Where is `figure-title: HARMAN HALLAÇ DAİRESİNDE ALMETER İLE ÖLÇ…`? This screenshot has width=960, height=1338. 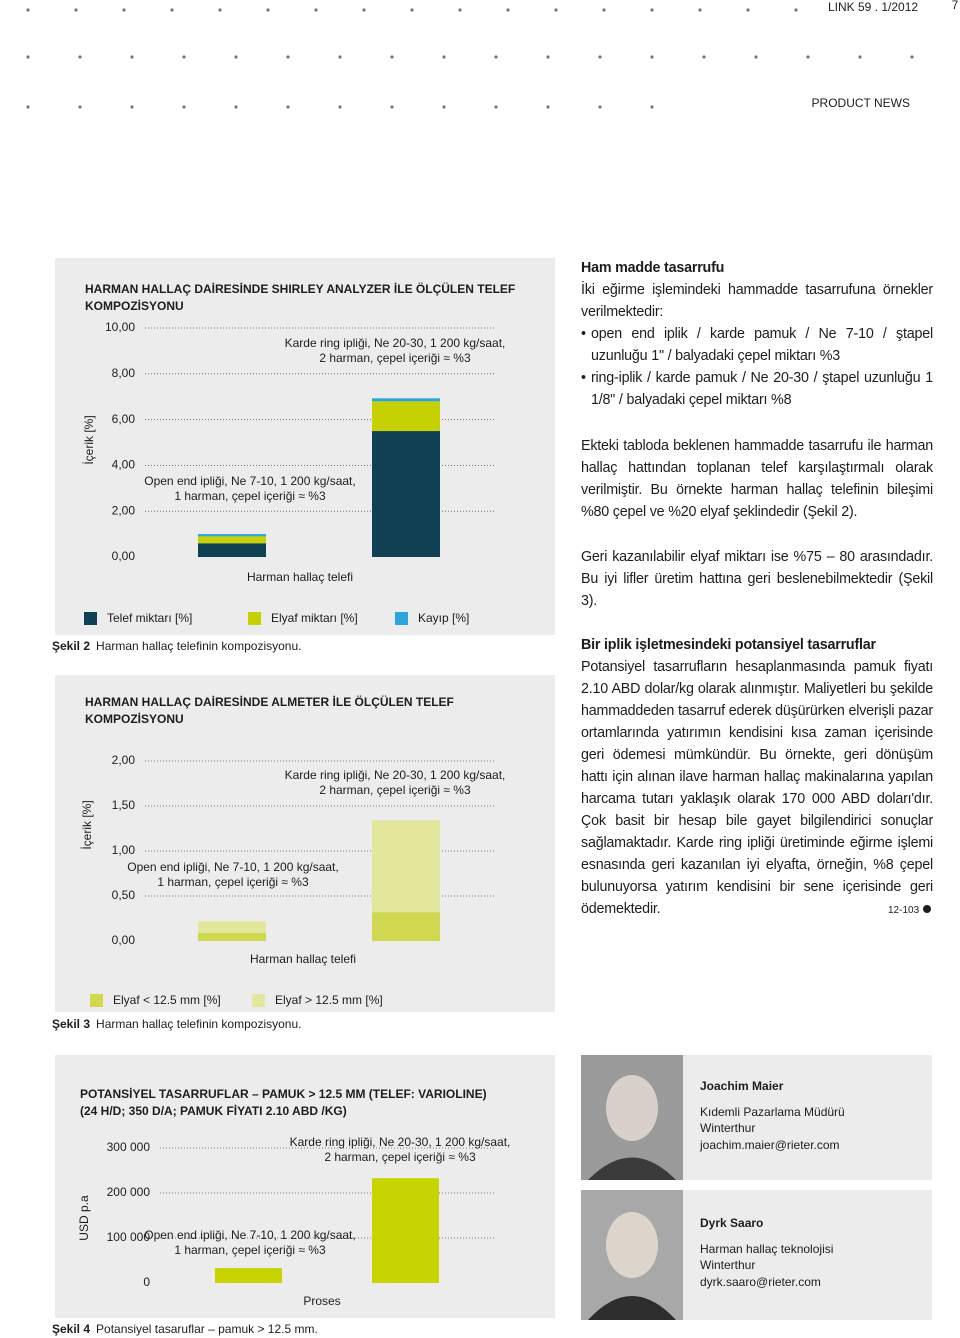
figure-title: HARMAN HALLAÇ DAİRESİNDE ALMETER İLE ÖLÇ… is located at coordinates (269, 701).